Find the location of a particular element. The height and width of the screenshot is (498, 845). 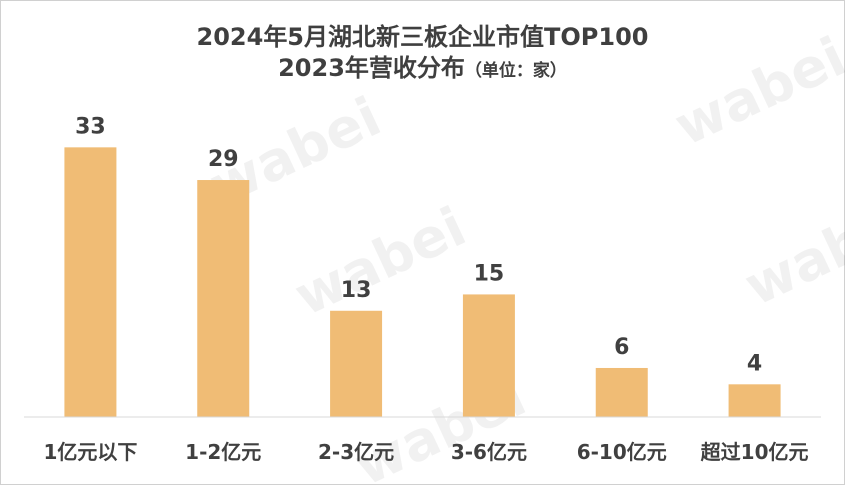

category-label-3: 3-6亿元 is located at coordinates (489, 452).